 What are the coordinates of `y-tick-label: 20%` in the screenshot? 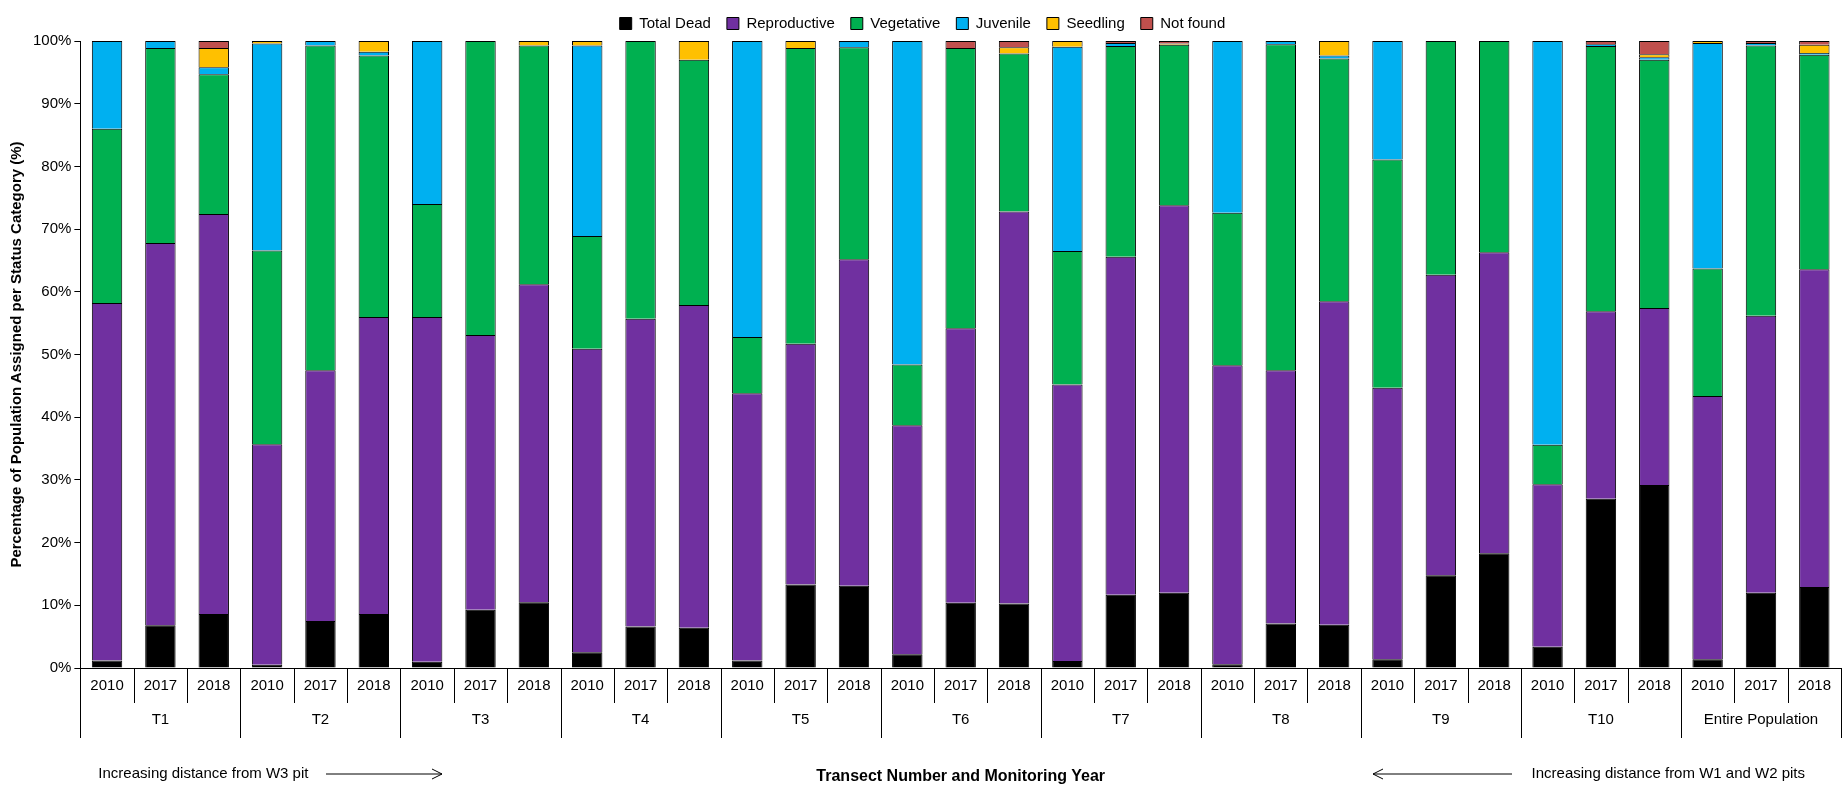 It's located at (56, 541).